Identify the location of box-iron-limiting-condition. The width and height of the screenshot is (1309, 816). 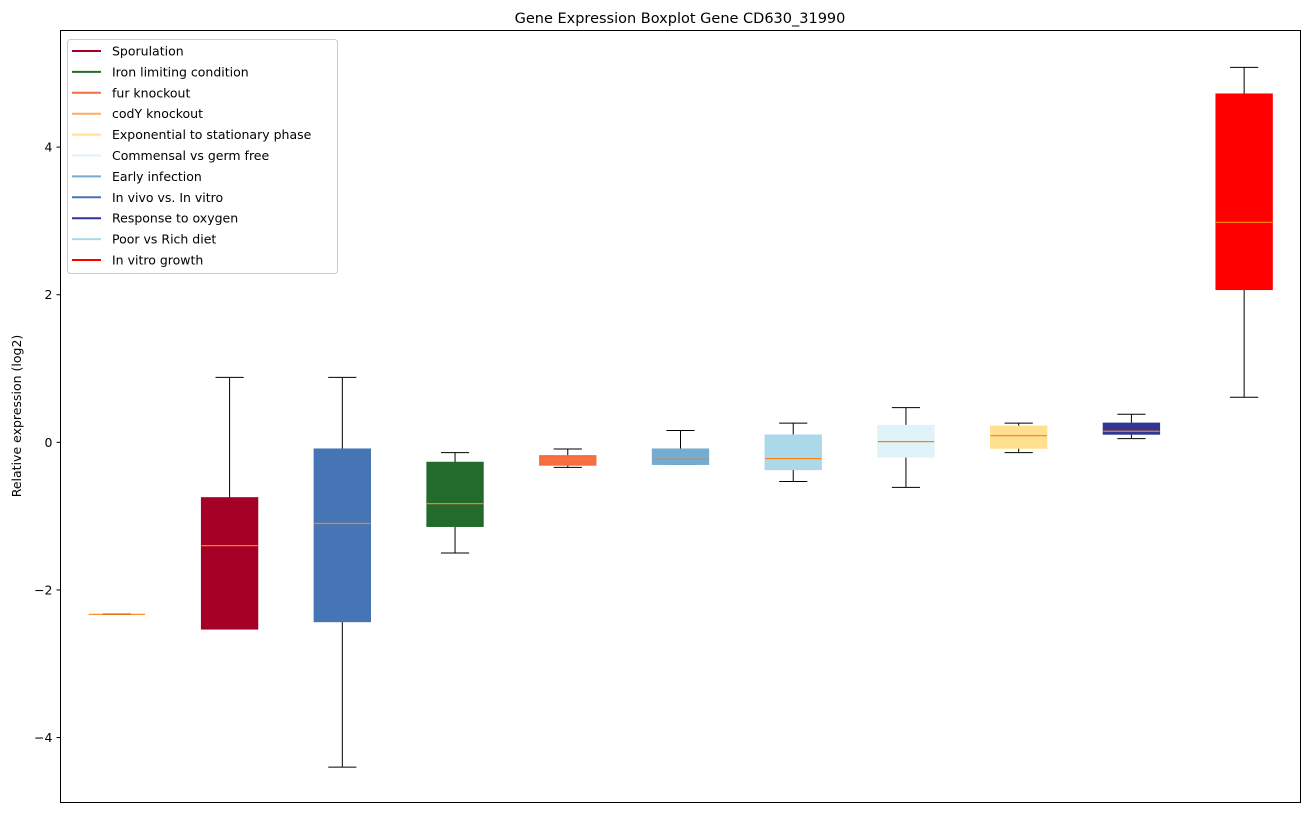
(455, 503).